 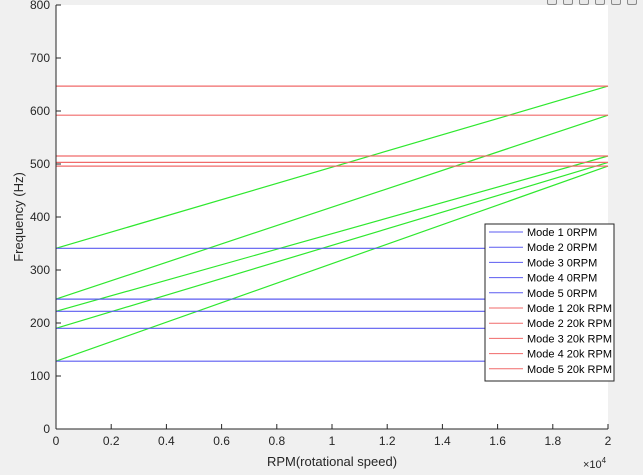 I want to click on legend-entry: Mode 3 0RPM, so click(x=562, y=263).